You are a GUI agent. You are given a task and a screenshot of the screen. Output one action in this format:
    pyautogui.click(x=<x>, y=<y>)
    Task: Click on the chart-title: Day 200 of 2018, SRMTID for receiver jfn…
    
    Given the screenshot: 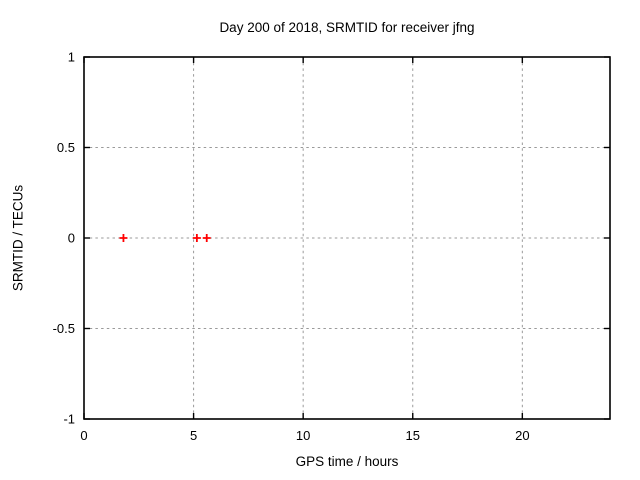 What is the action you would take?
    pyautogui.click(x=347, y=27)
    